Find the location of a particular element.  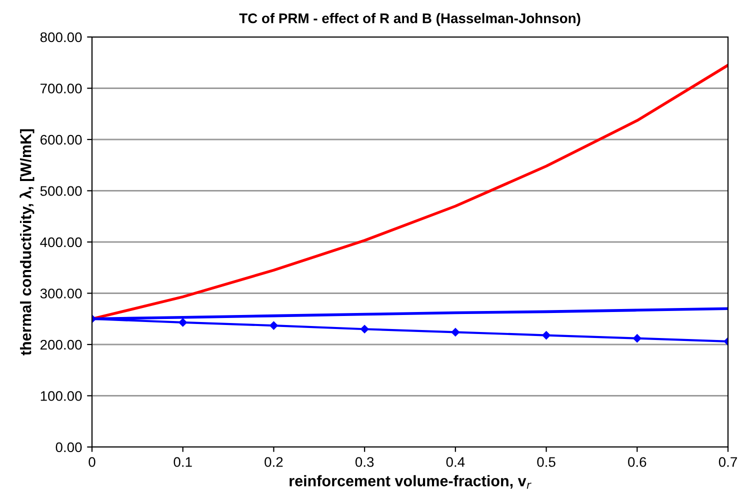

y-tick-label: 800.00 is located at coordinates (61, 37).